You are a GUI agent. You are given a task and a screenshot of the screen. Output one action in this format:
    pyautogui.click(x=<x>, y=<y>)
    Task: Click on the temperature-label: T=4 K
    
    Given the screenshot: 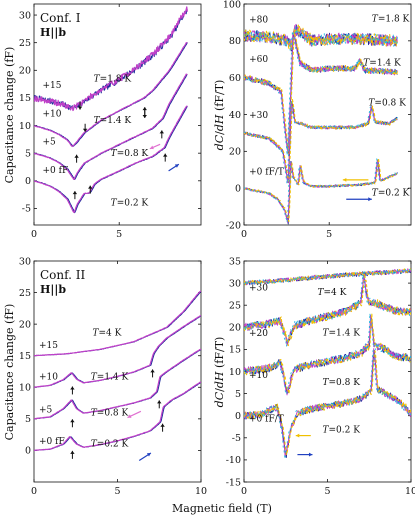 What is the action you would take?
    pyautogui.click(x=106, y=334)
    